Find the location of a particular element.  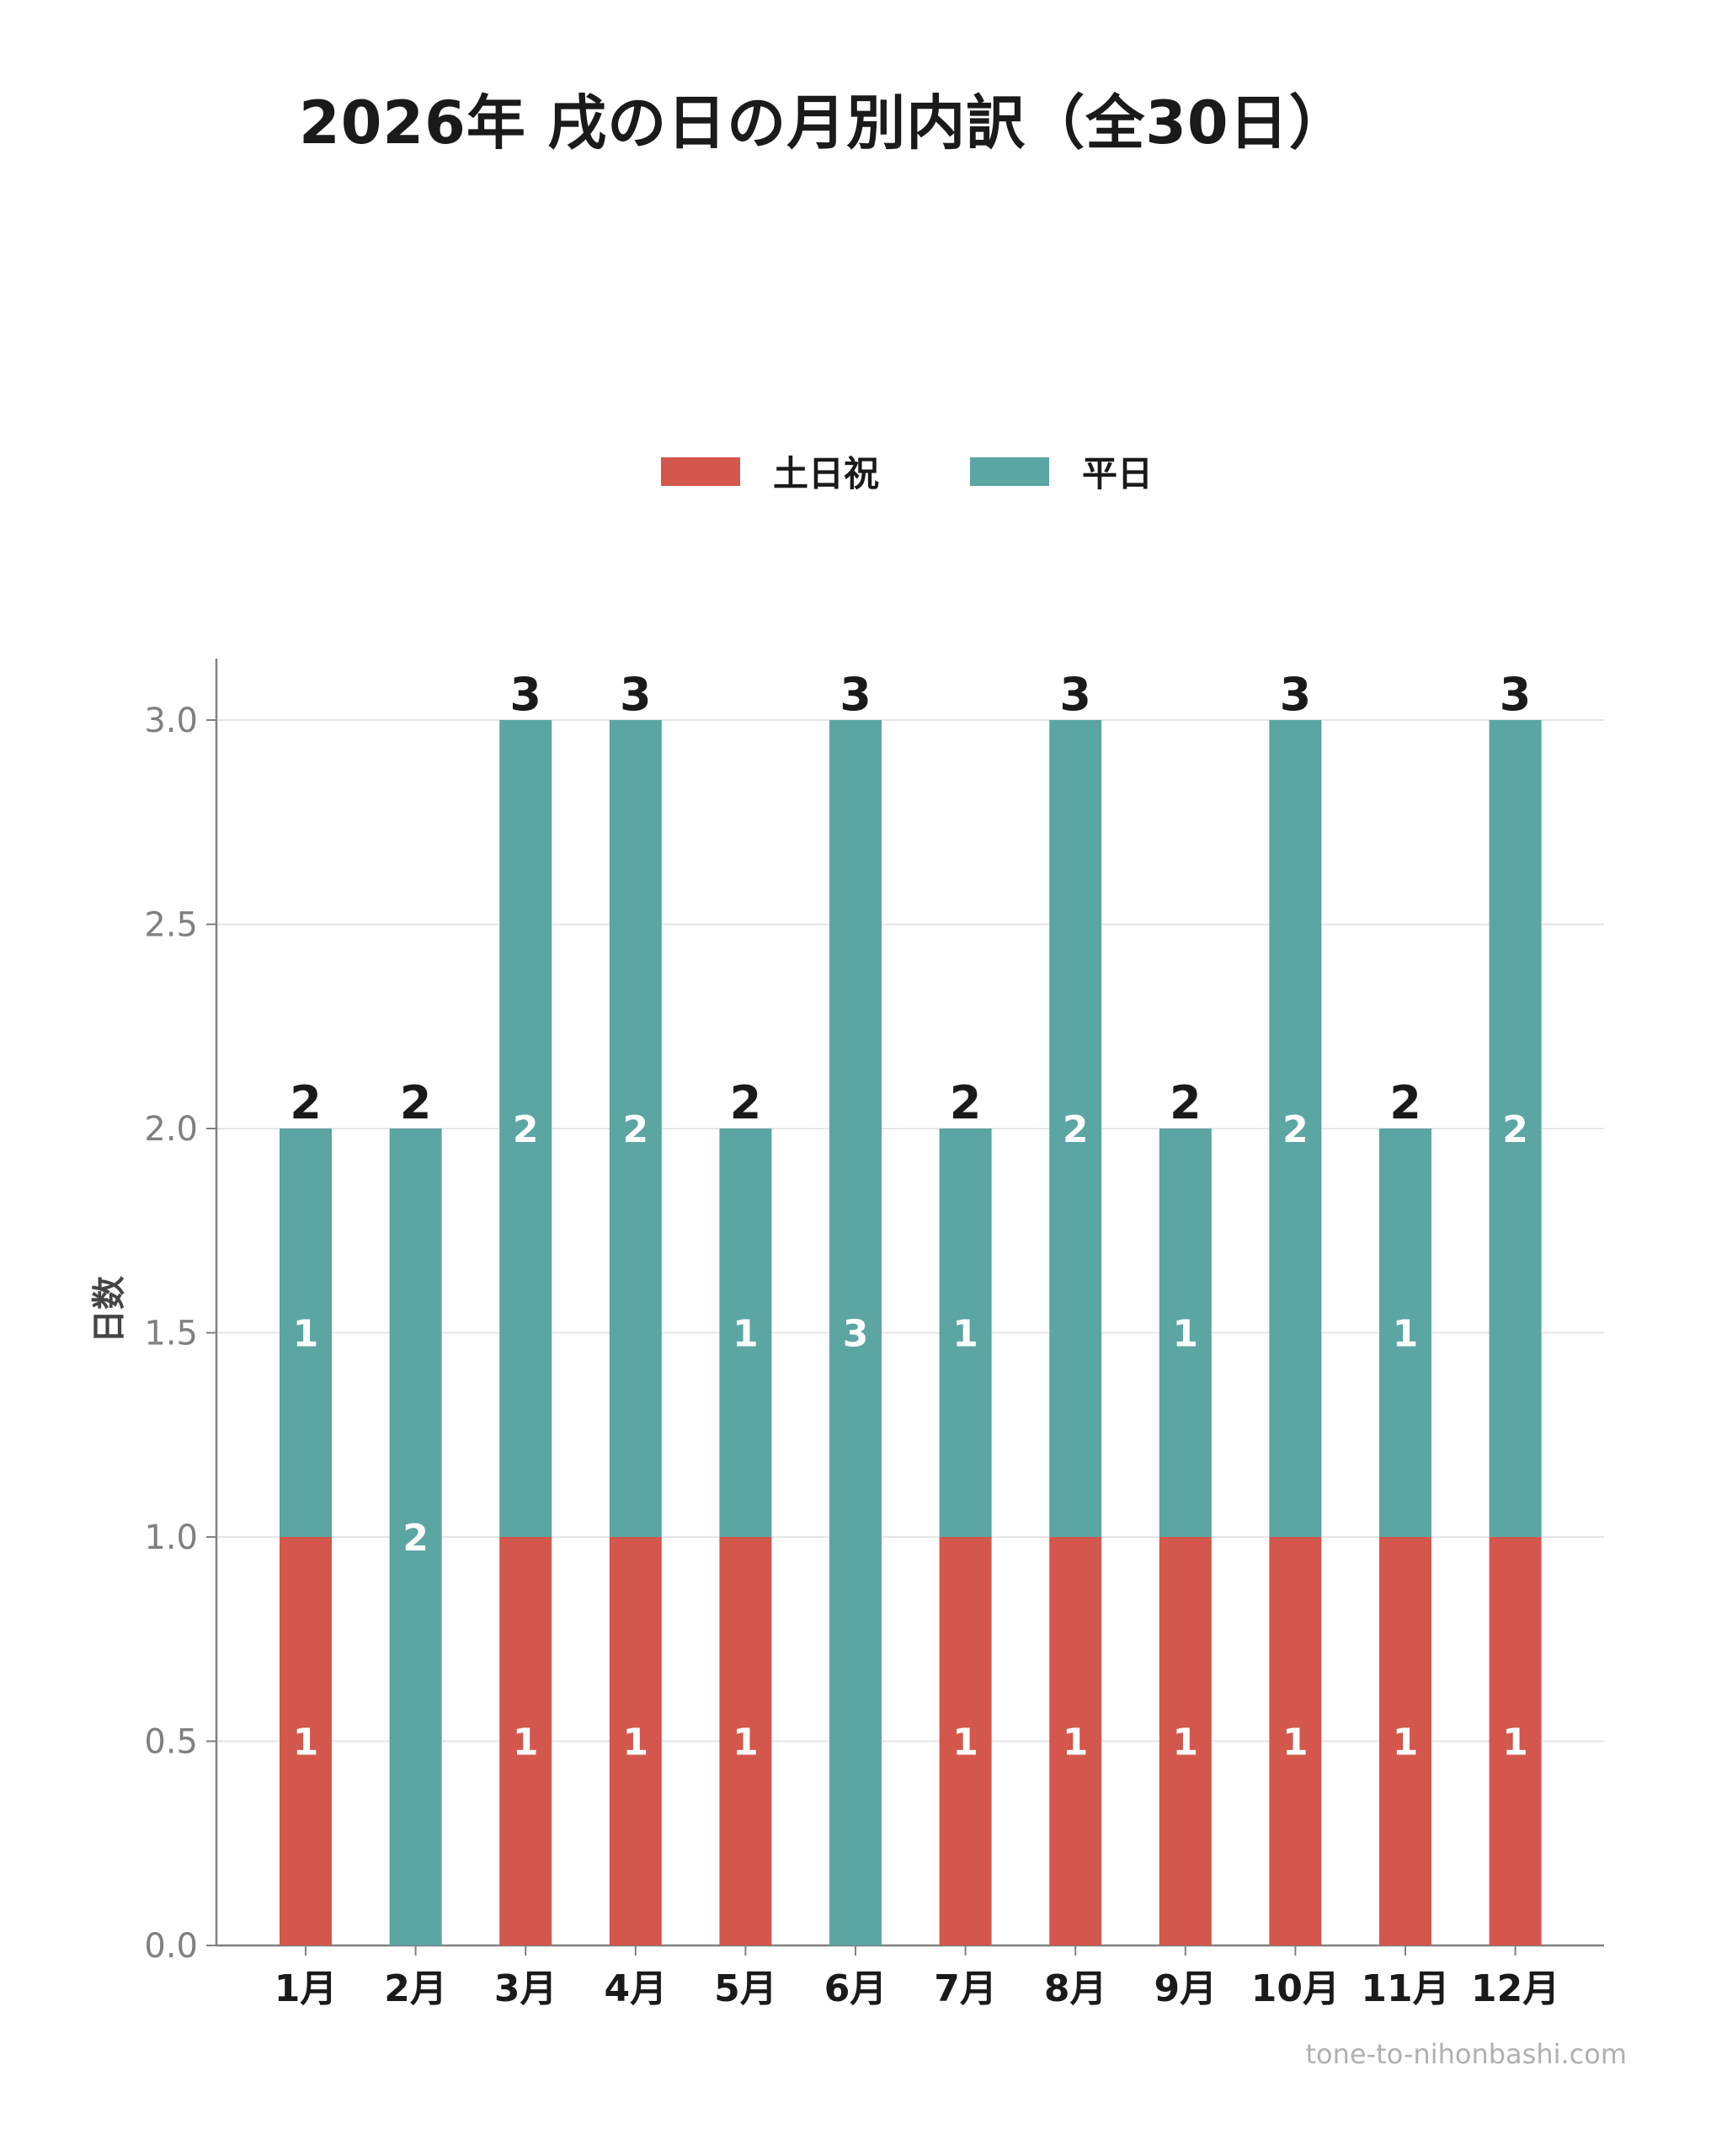

segment-value-label: 3 is located at coordinates (856, 1334).